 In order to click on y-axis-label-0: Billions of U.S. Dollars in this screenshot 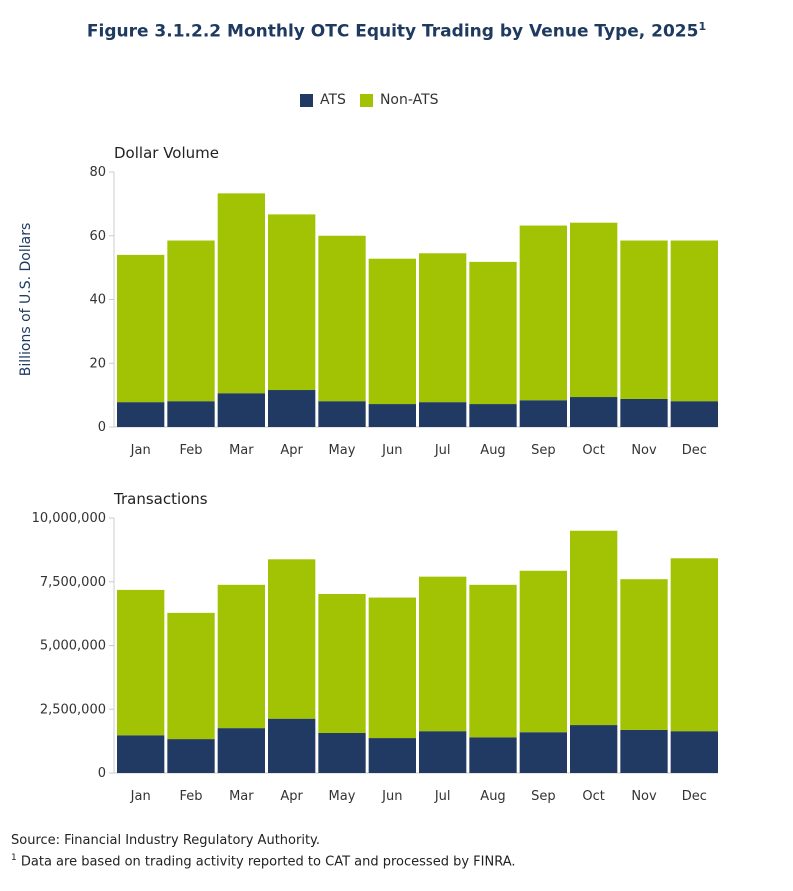, I will do `click(26, 300)`.